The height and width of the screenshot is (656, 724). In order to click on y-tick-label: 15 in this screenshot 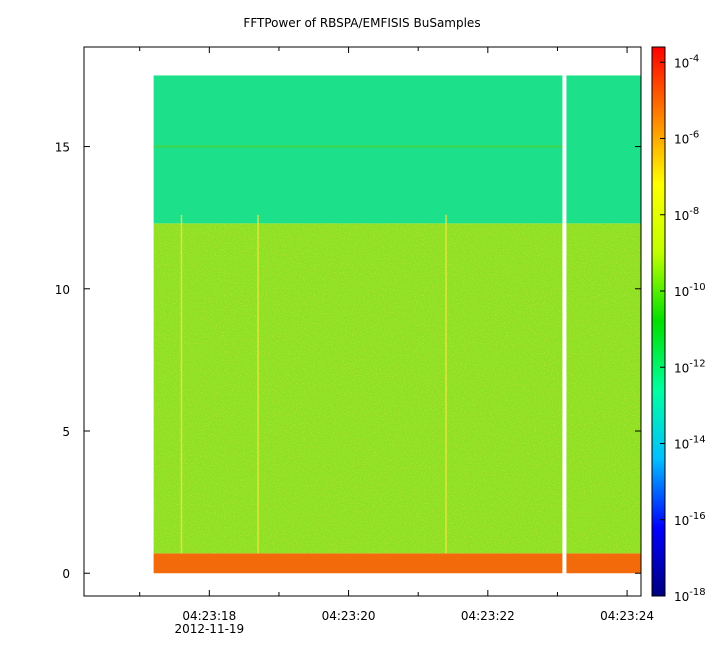, I will do `click(62, 148)`.